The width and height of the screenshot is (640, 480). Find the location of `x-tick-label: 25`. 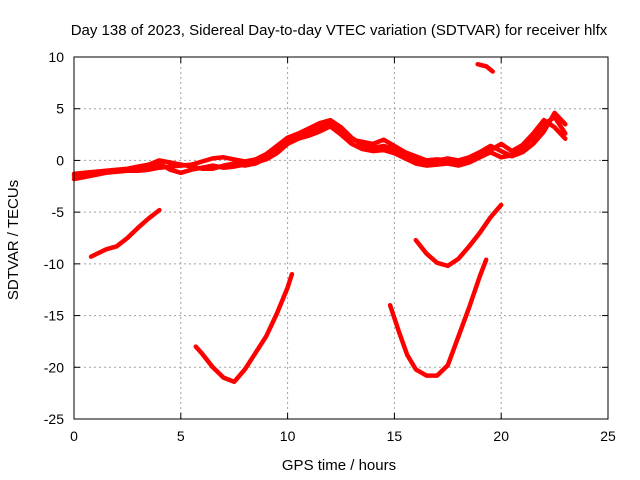

x-tick-label: 25 is located at coordinates (608, 436).